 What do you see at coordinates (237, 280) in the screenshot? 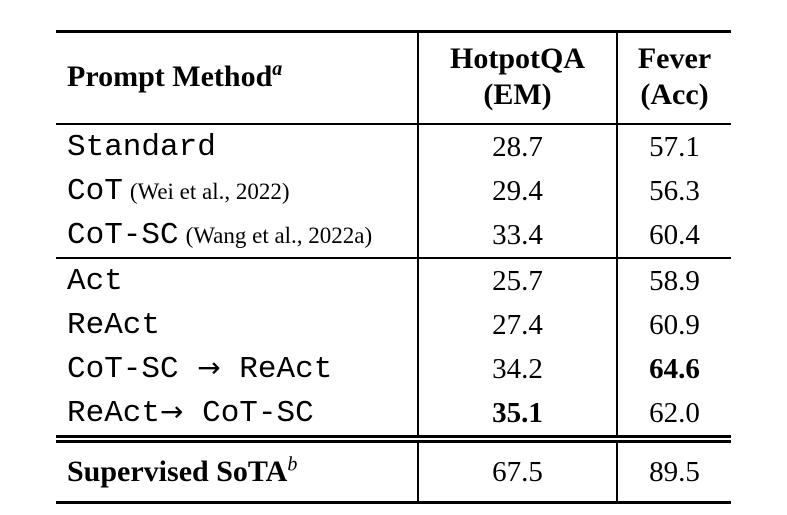
I see `method-cell: Act` at bounding box center [237, 280].